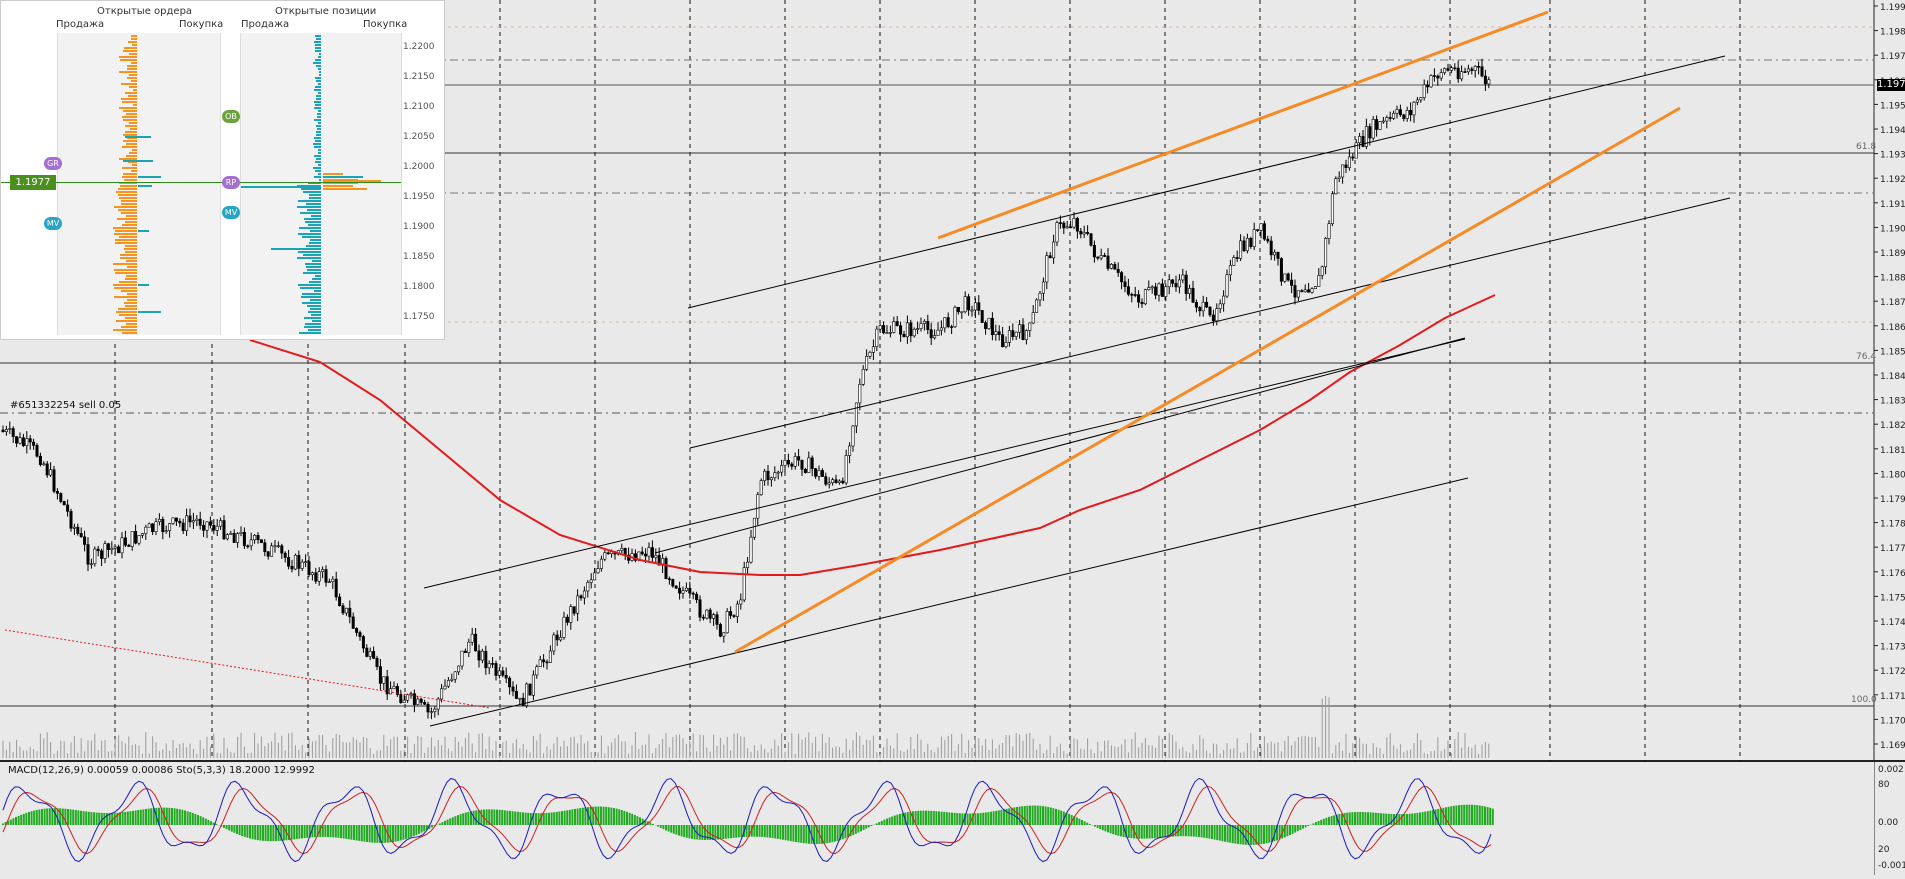  I want to click on marker-mv-orders: MV, so click(53, 223).